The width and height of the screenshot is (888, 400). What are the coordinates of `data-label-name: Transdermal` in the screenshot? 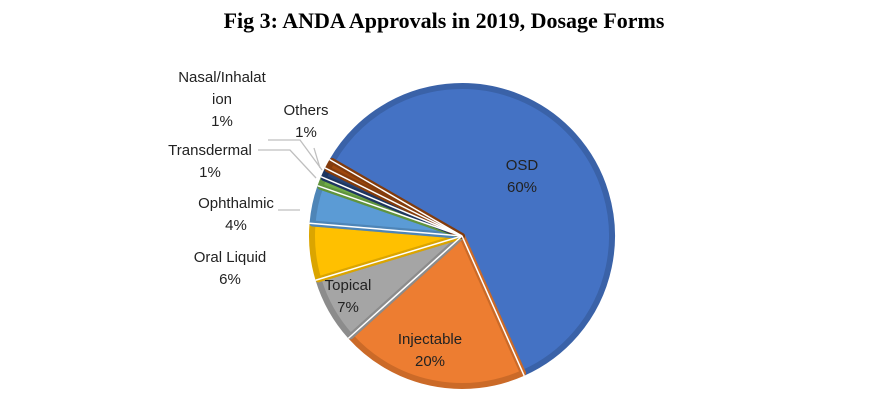 It's located at (210, 150).